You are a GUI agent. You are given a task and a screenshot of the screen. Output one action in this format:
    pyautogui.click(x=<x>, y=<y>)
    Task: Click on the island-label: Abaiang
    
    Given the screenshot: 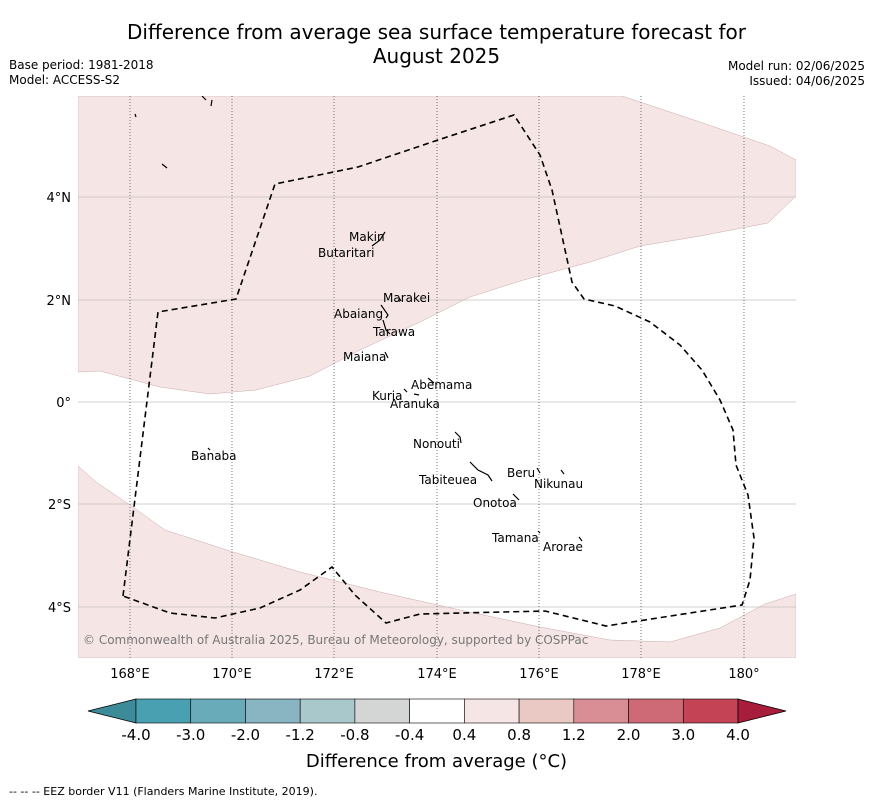 What is the action you would take?
    pyautogui.click(x=358, y=314)
    